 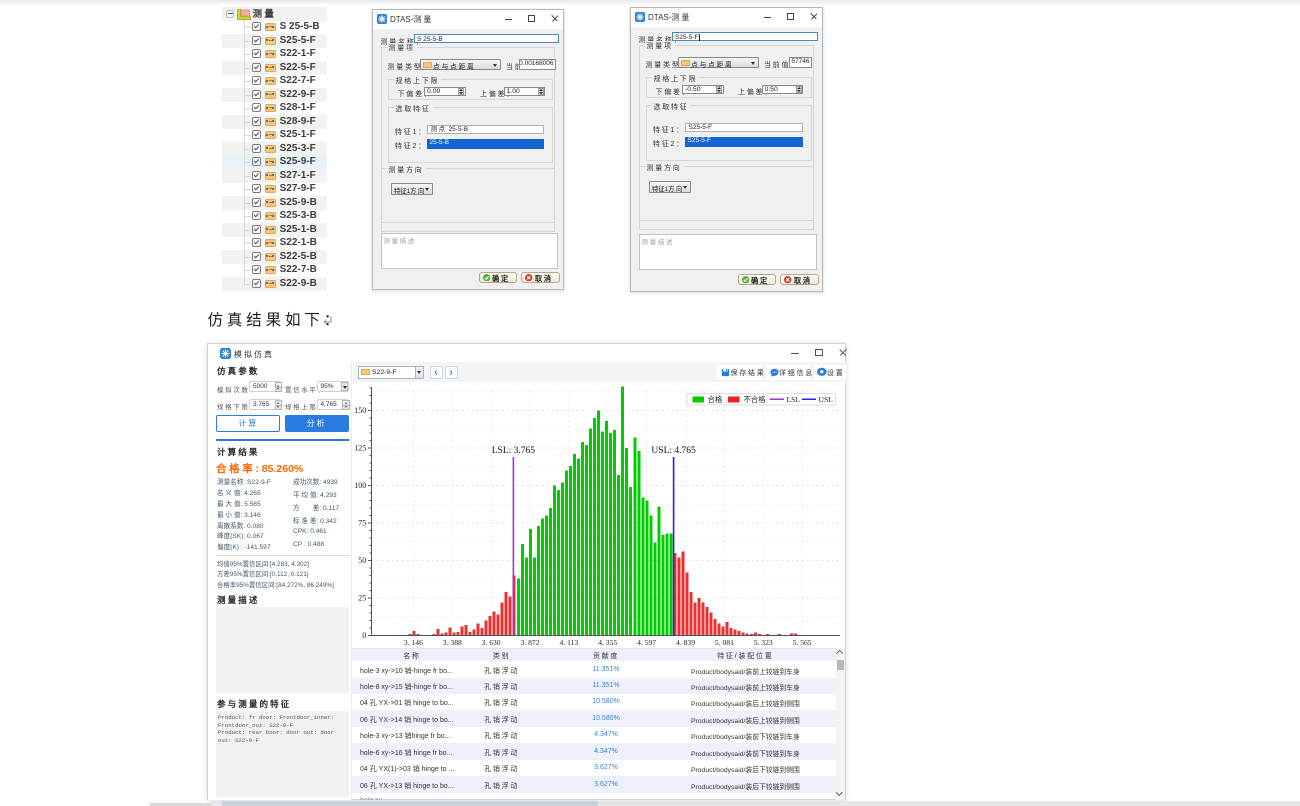 What do you see at coordinates (360, 485) in the screenshot?
I see `svg-text: 100` at bounding box center [360, 485].